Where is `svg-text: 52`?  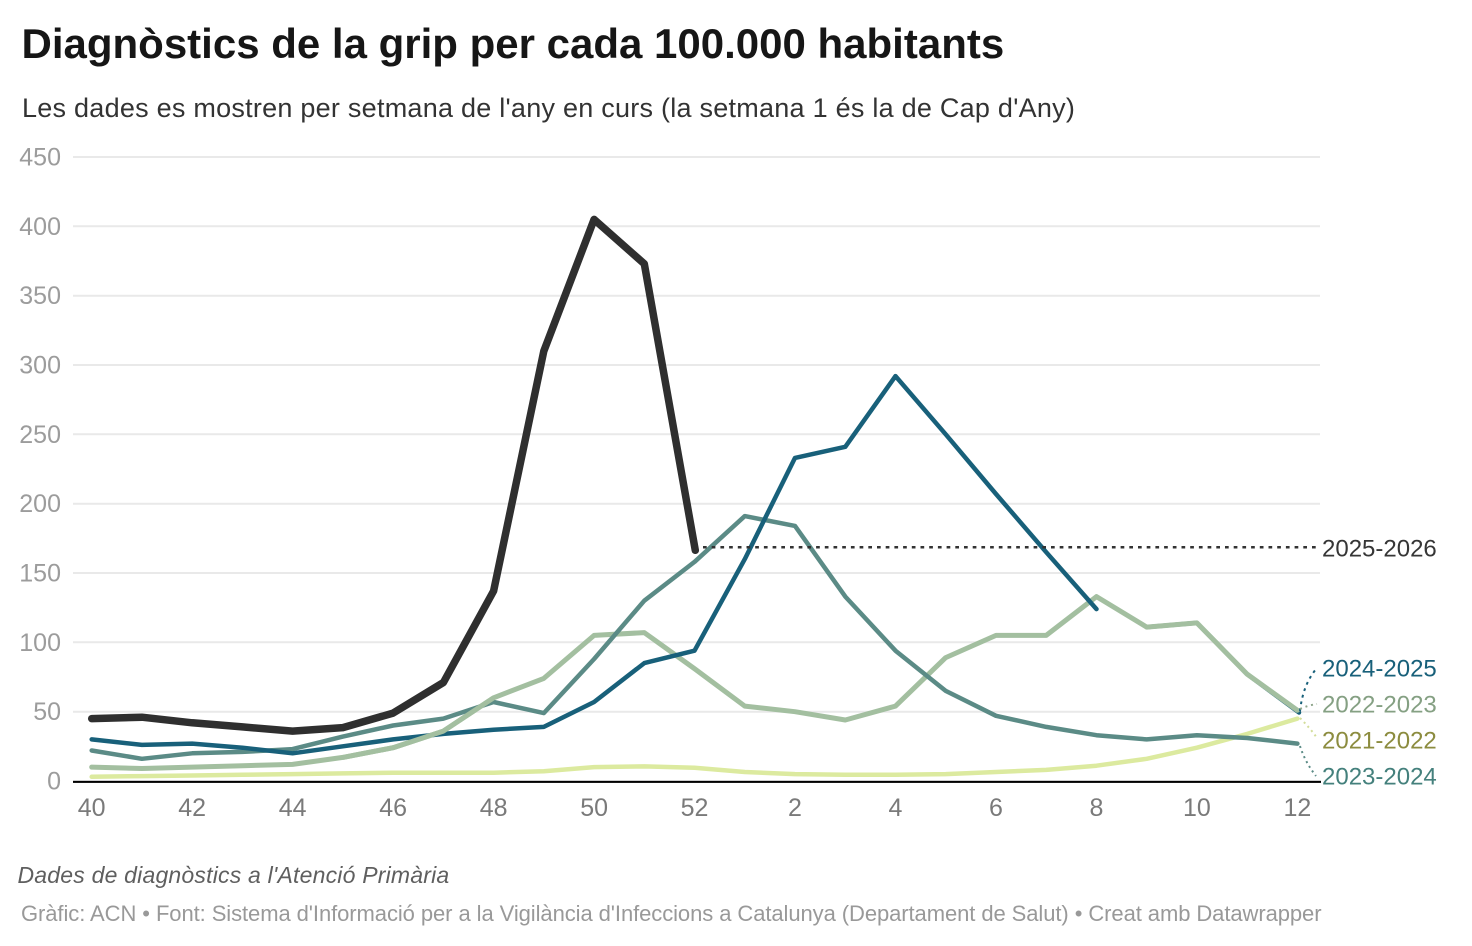 svg-text: 52 is located at coordinates (695, 808).